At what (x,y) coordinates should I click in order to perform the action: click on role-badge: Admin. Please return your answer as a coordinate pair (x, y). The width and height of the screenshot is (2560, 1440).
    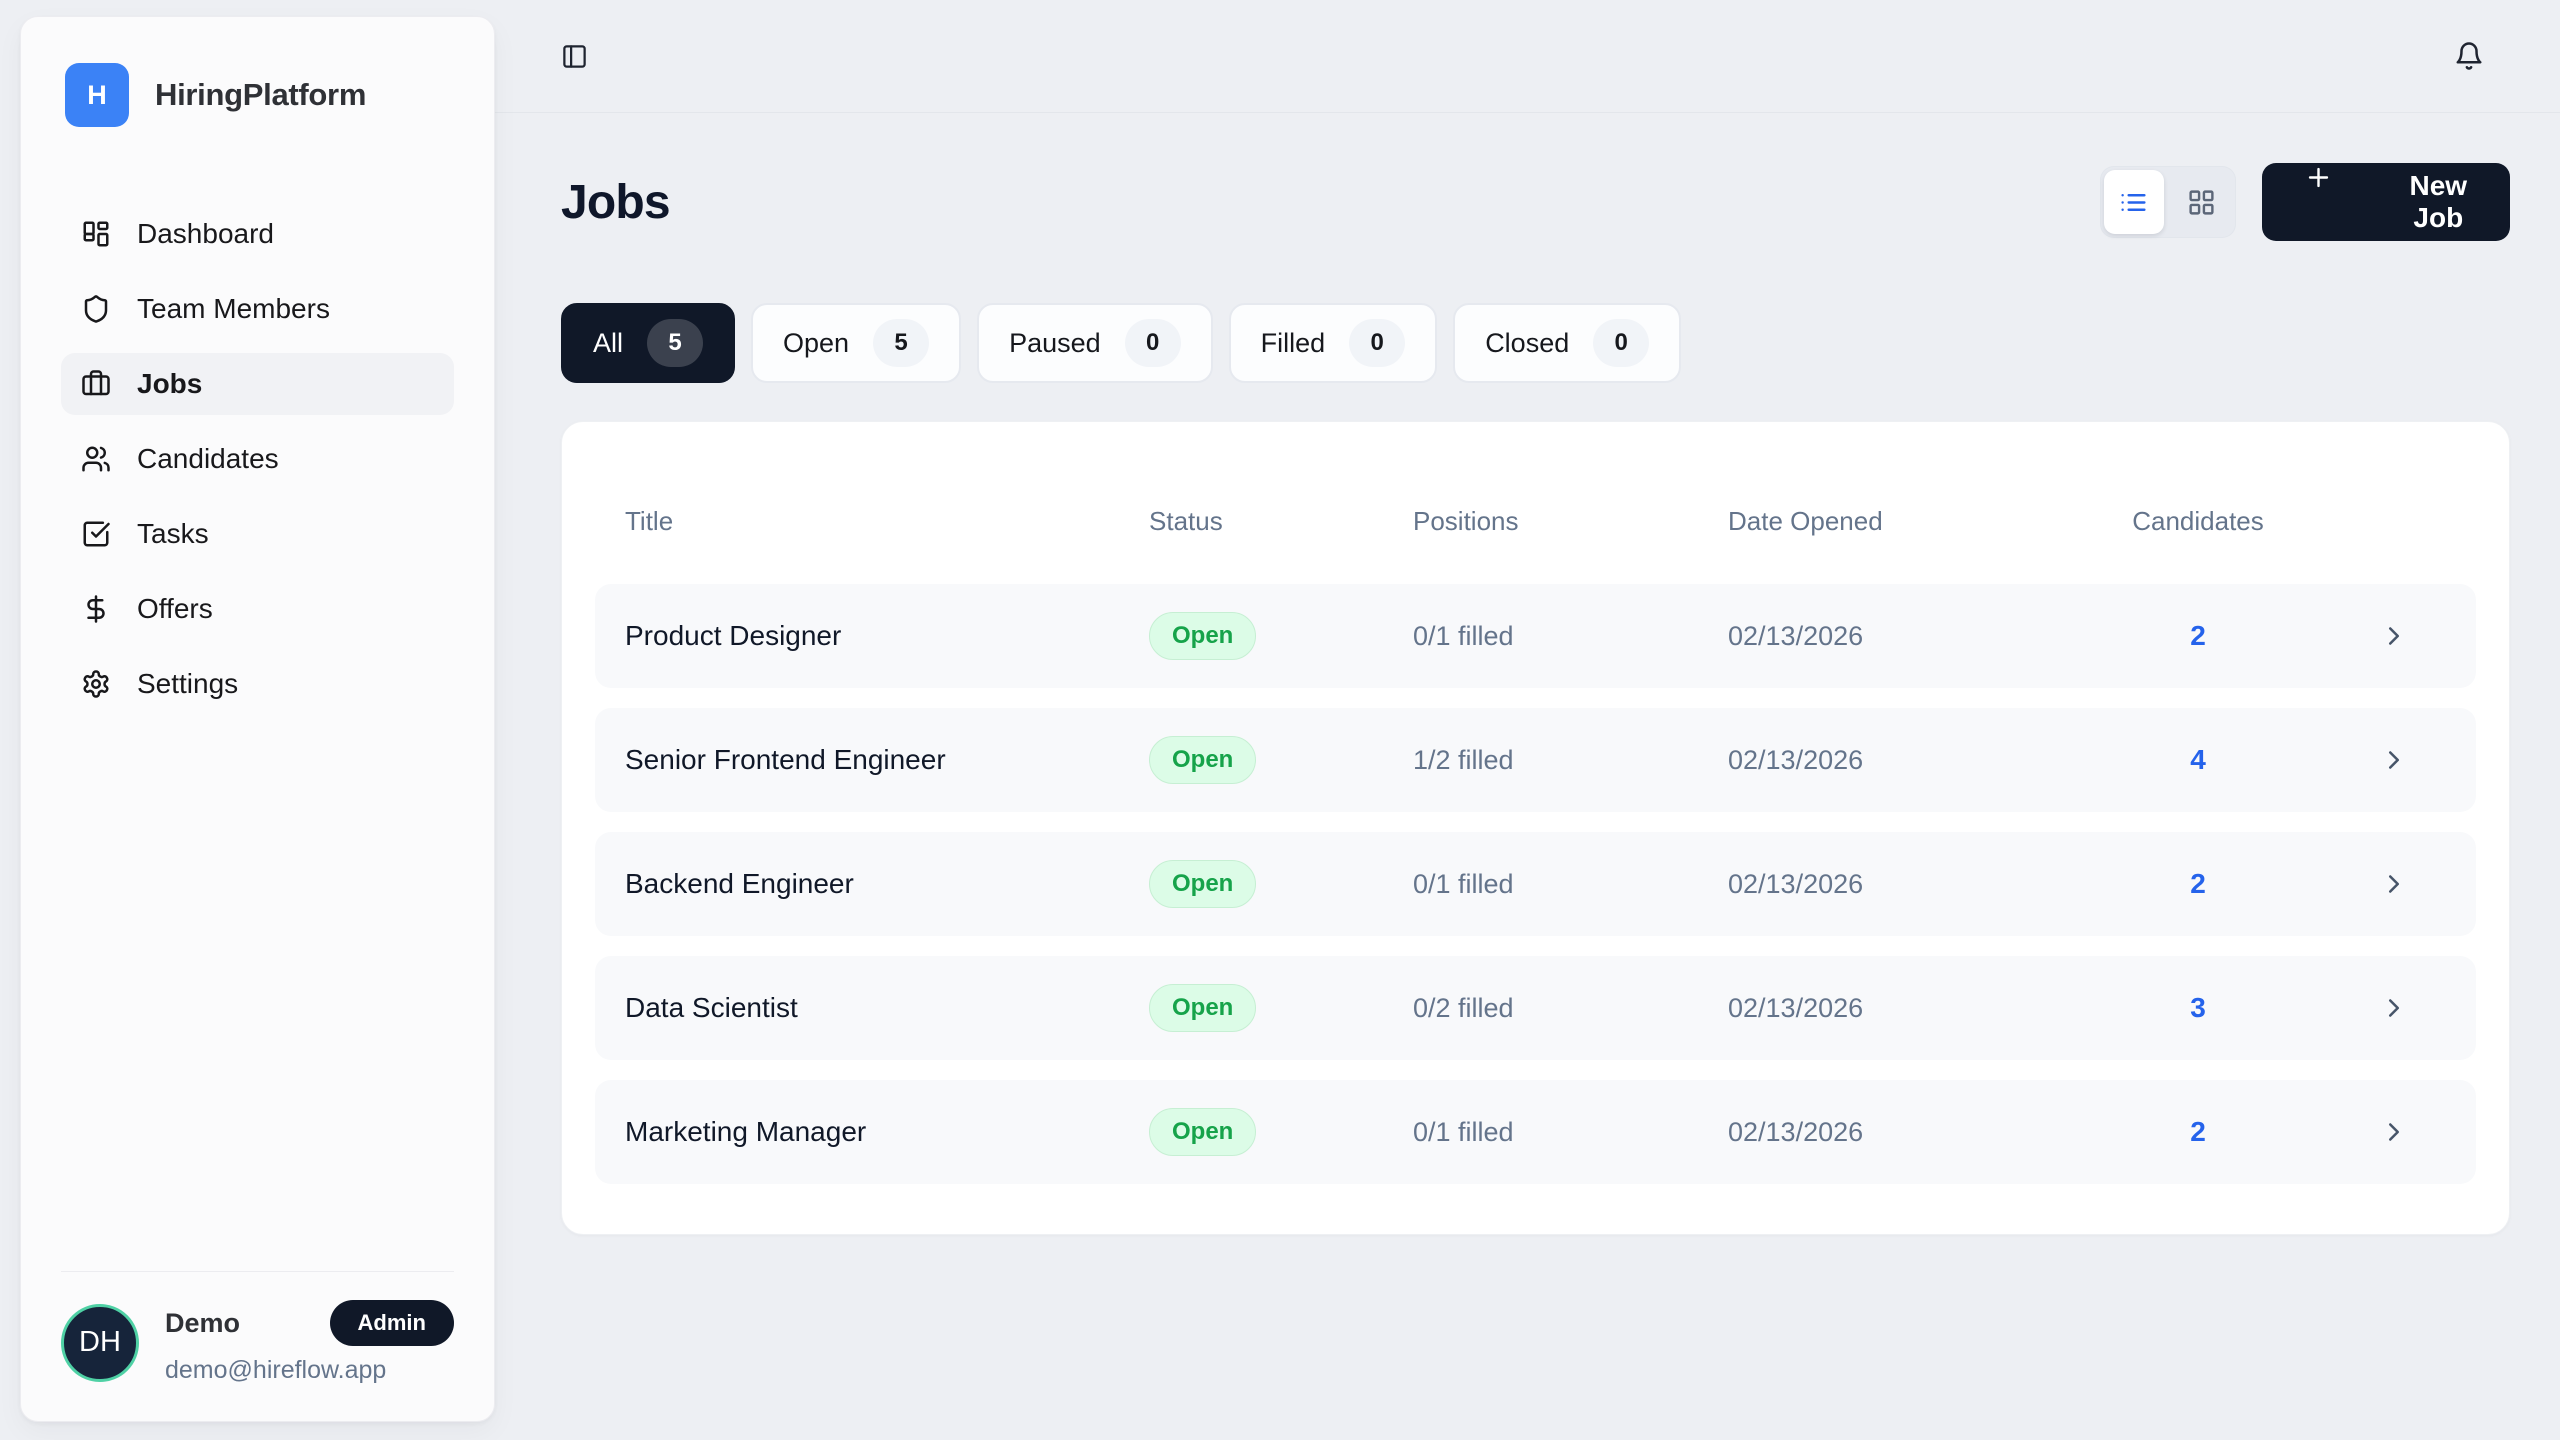
    Looking at the image, I should click on (391, 1323).